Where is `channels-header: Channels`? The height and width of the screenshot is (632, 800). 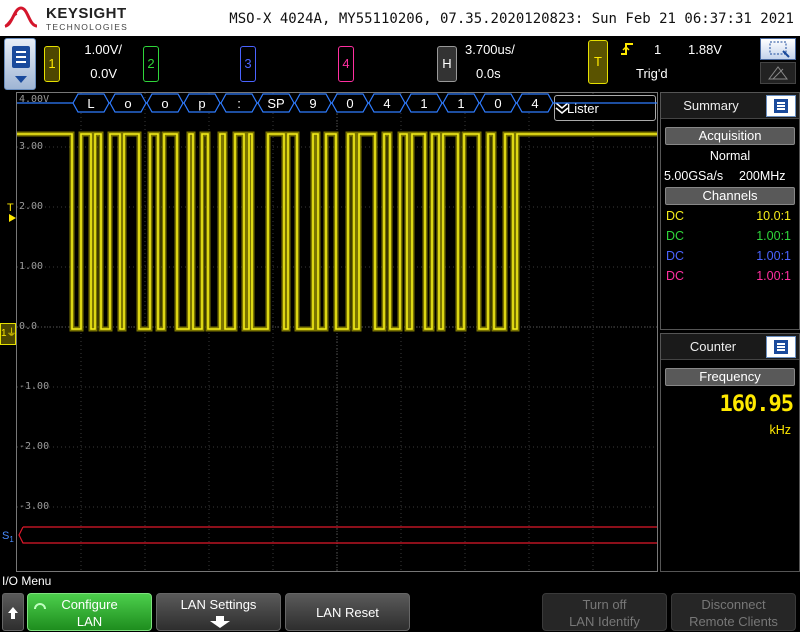
channels-header: Channels is located at coordinates (730, 196).